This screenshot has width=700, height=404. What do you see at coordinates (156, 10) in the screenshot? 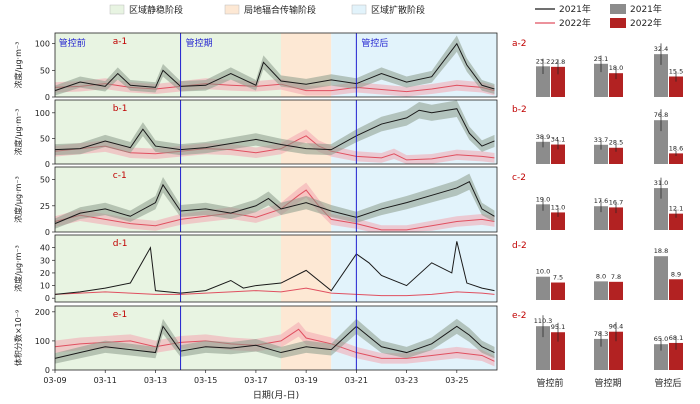
I see `legend-label-phase-1: 区域静稳阶段` at bounding box center [156, 10].